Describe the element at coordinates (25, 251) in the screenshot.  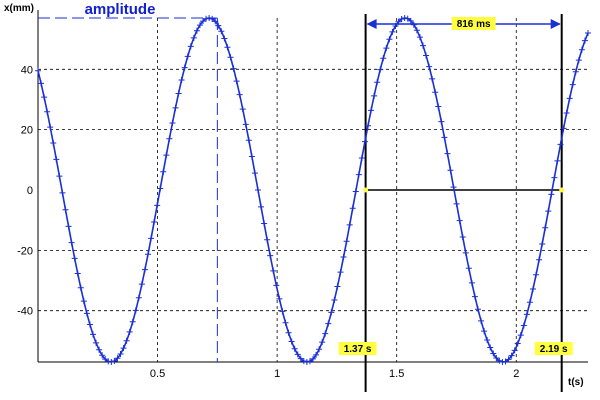
I see `y-tick-label: -20` at that location.